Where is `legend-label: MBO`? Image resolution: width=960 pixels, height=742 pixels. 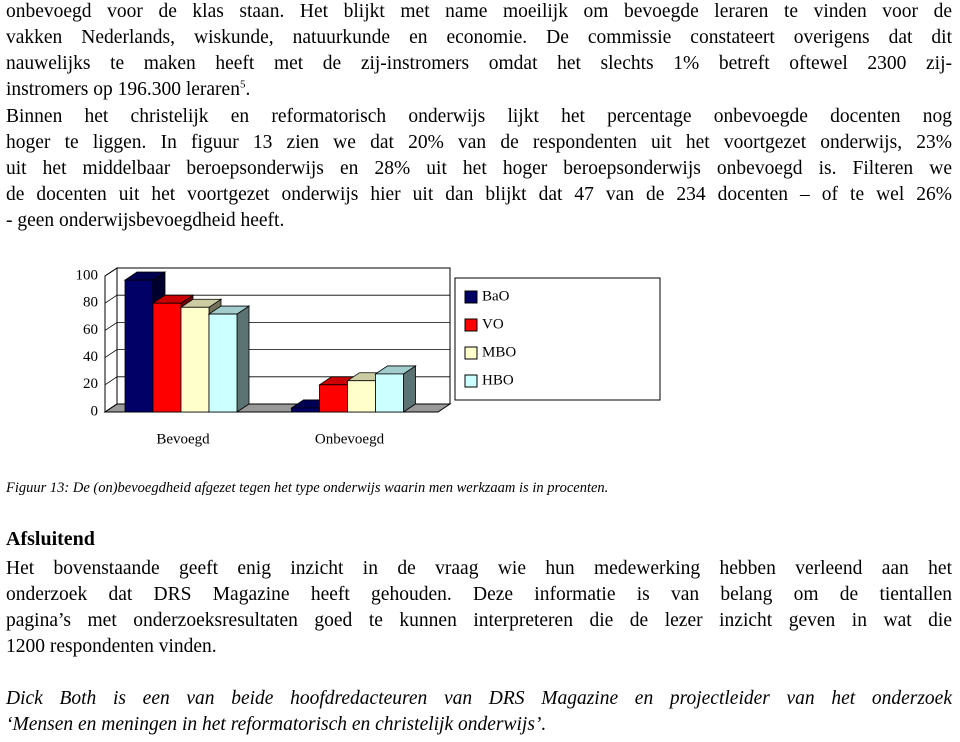
legend-label: MBO is located at coordinates (499, 352).